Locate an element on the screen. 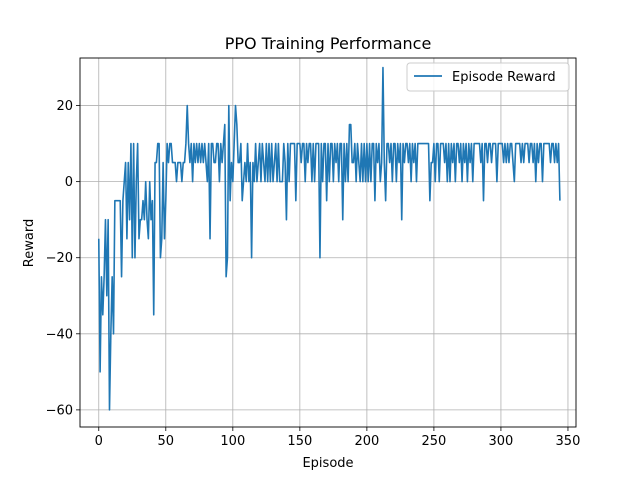 This screenshot has height=480, width=640. y-tick-label: 0 is located at coordinates (69, 182).